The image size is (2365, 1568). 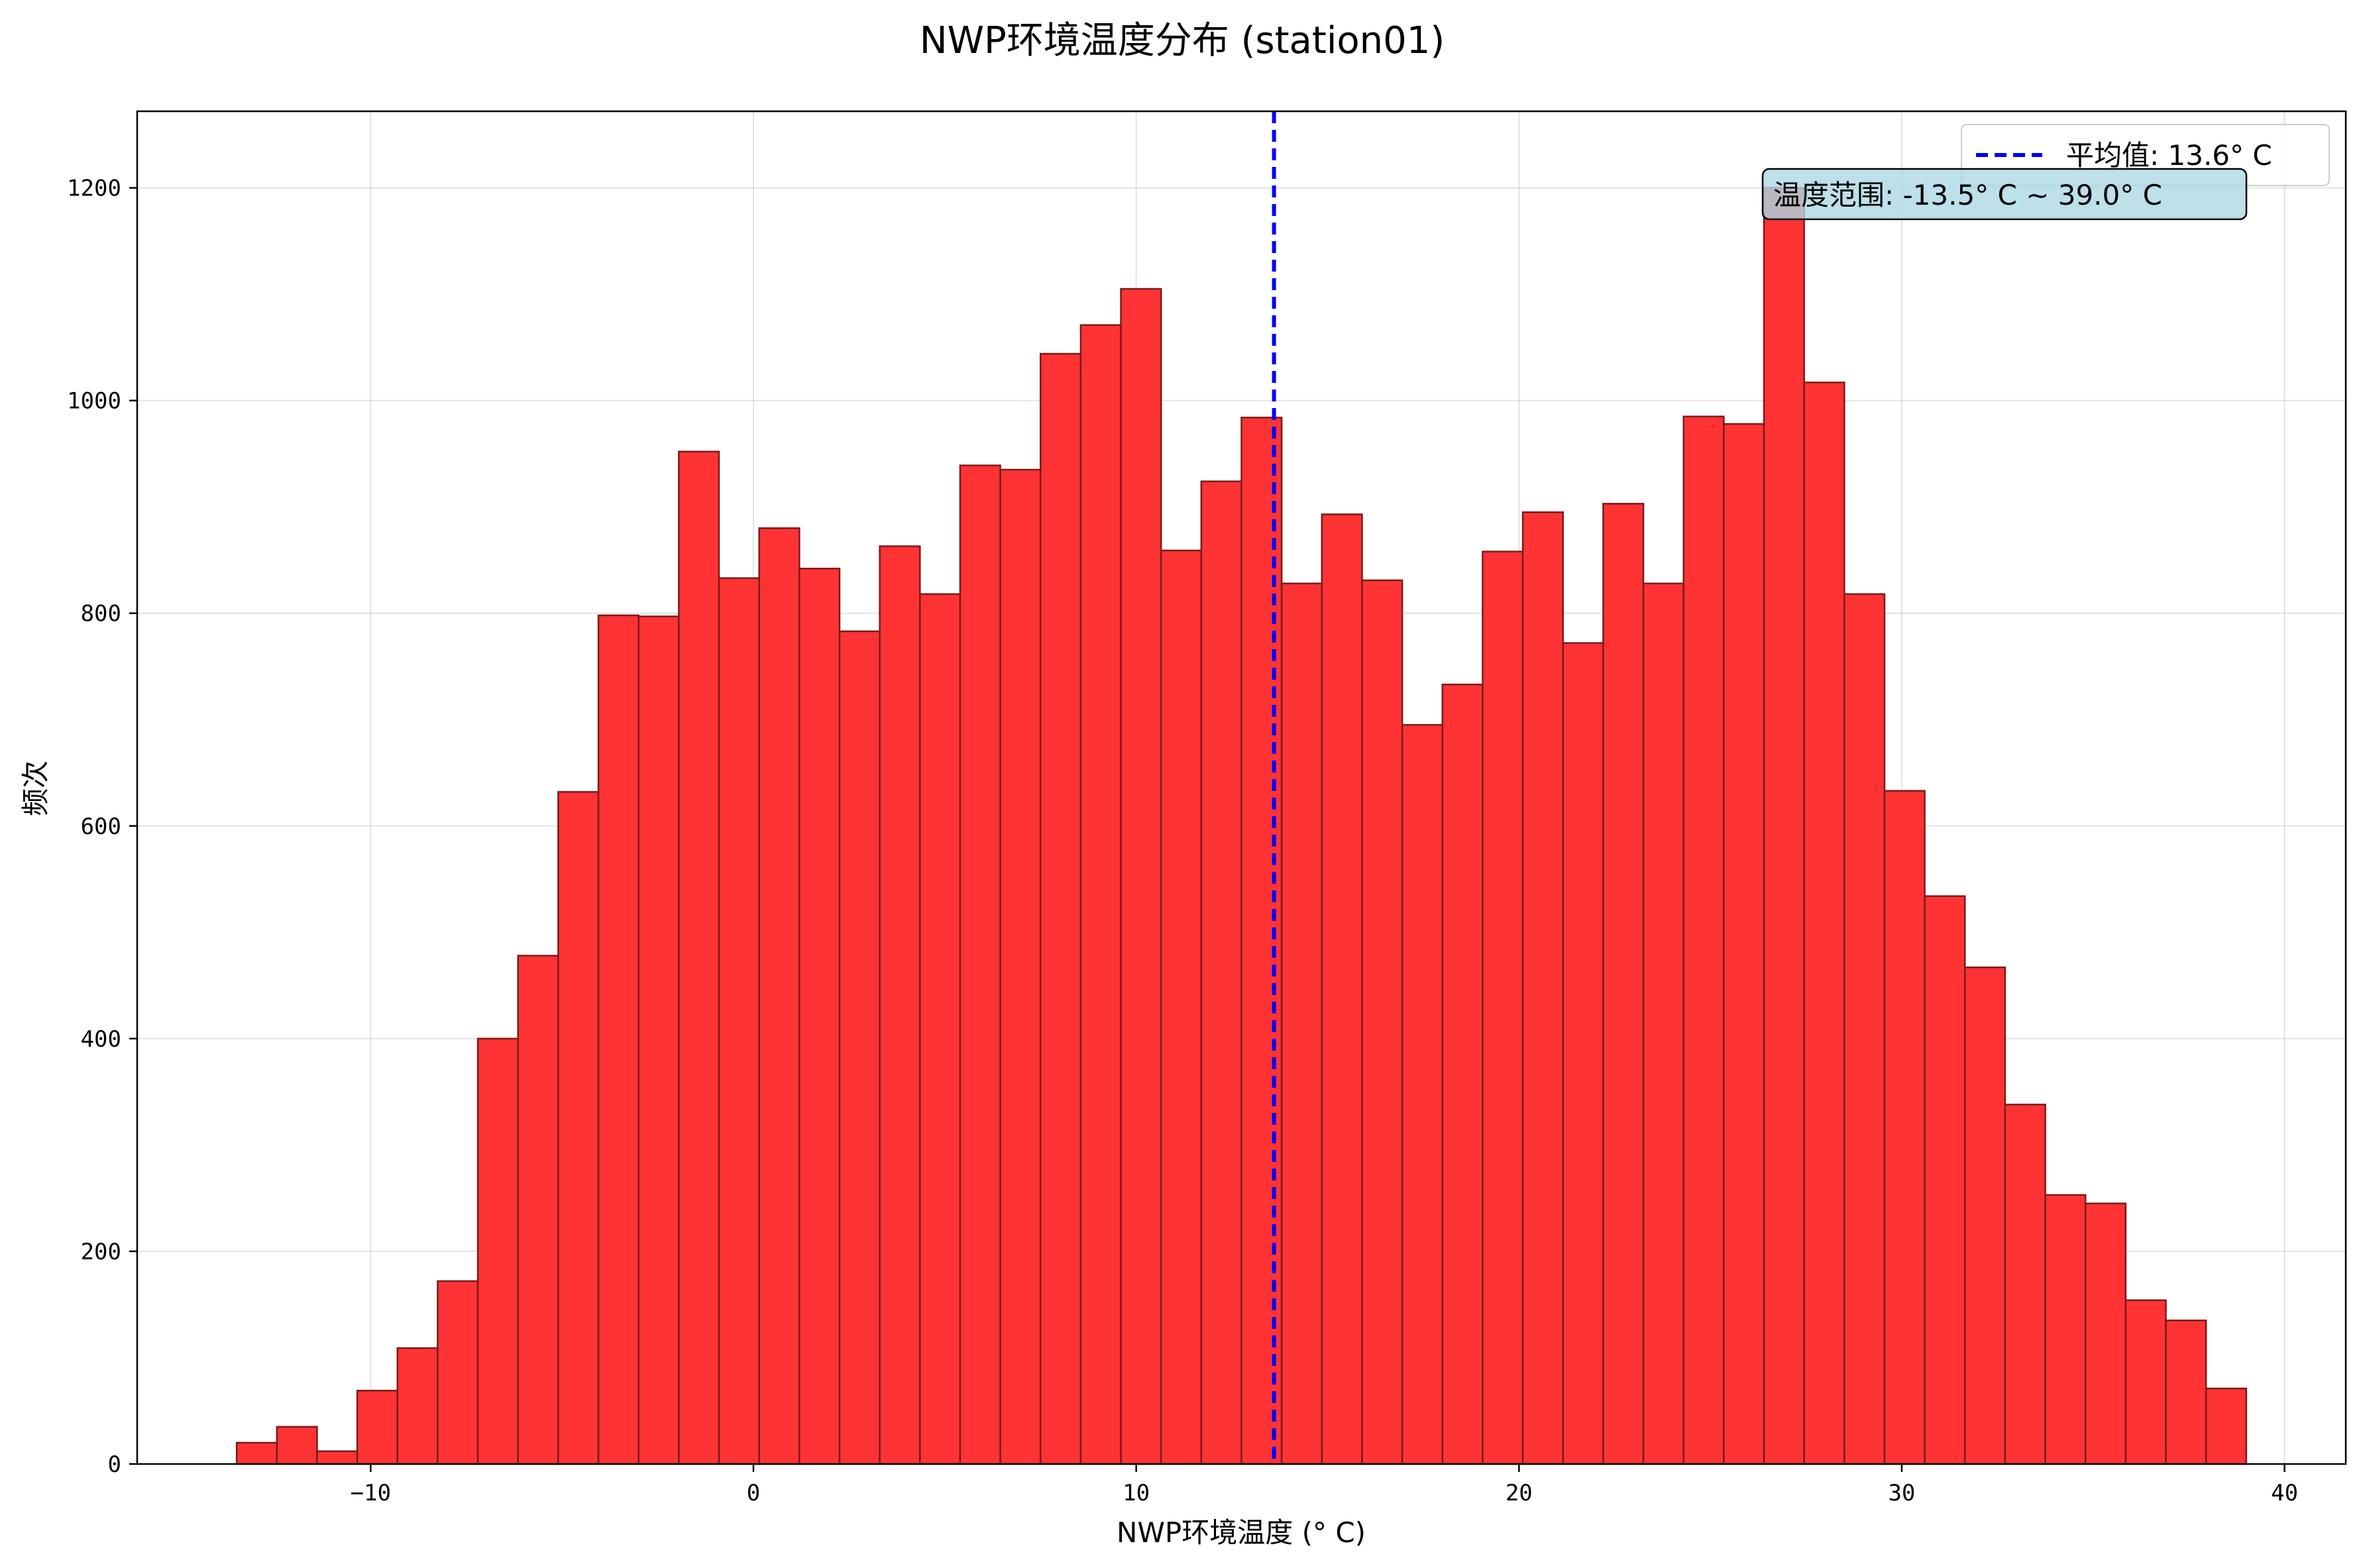 I want to click on y-tick-label: 600, so click(x=101, y=826).